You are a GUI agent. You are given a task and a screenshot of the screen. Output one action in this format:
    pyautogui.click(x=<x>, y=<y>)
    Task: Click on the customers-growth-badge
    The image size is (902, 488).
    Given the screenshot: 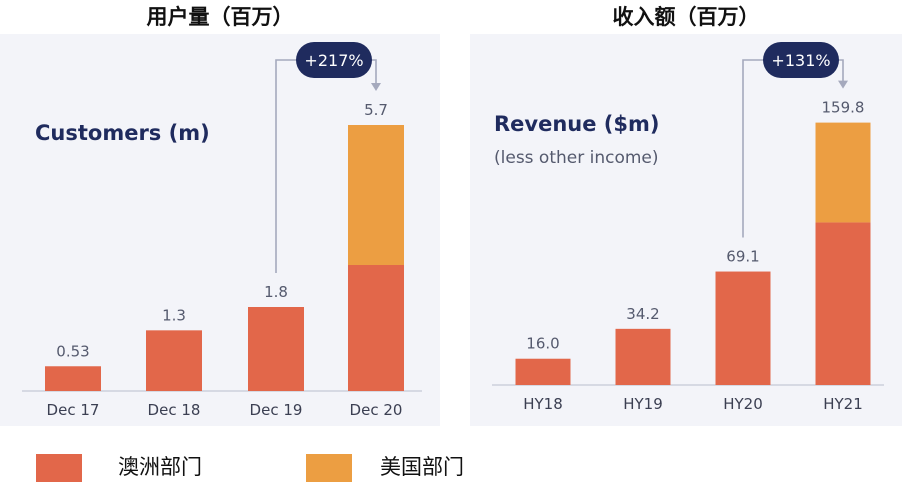 What is the action you would take?
    pyautogui.click(x=334, y=60)
    